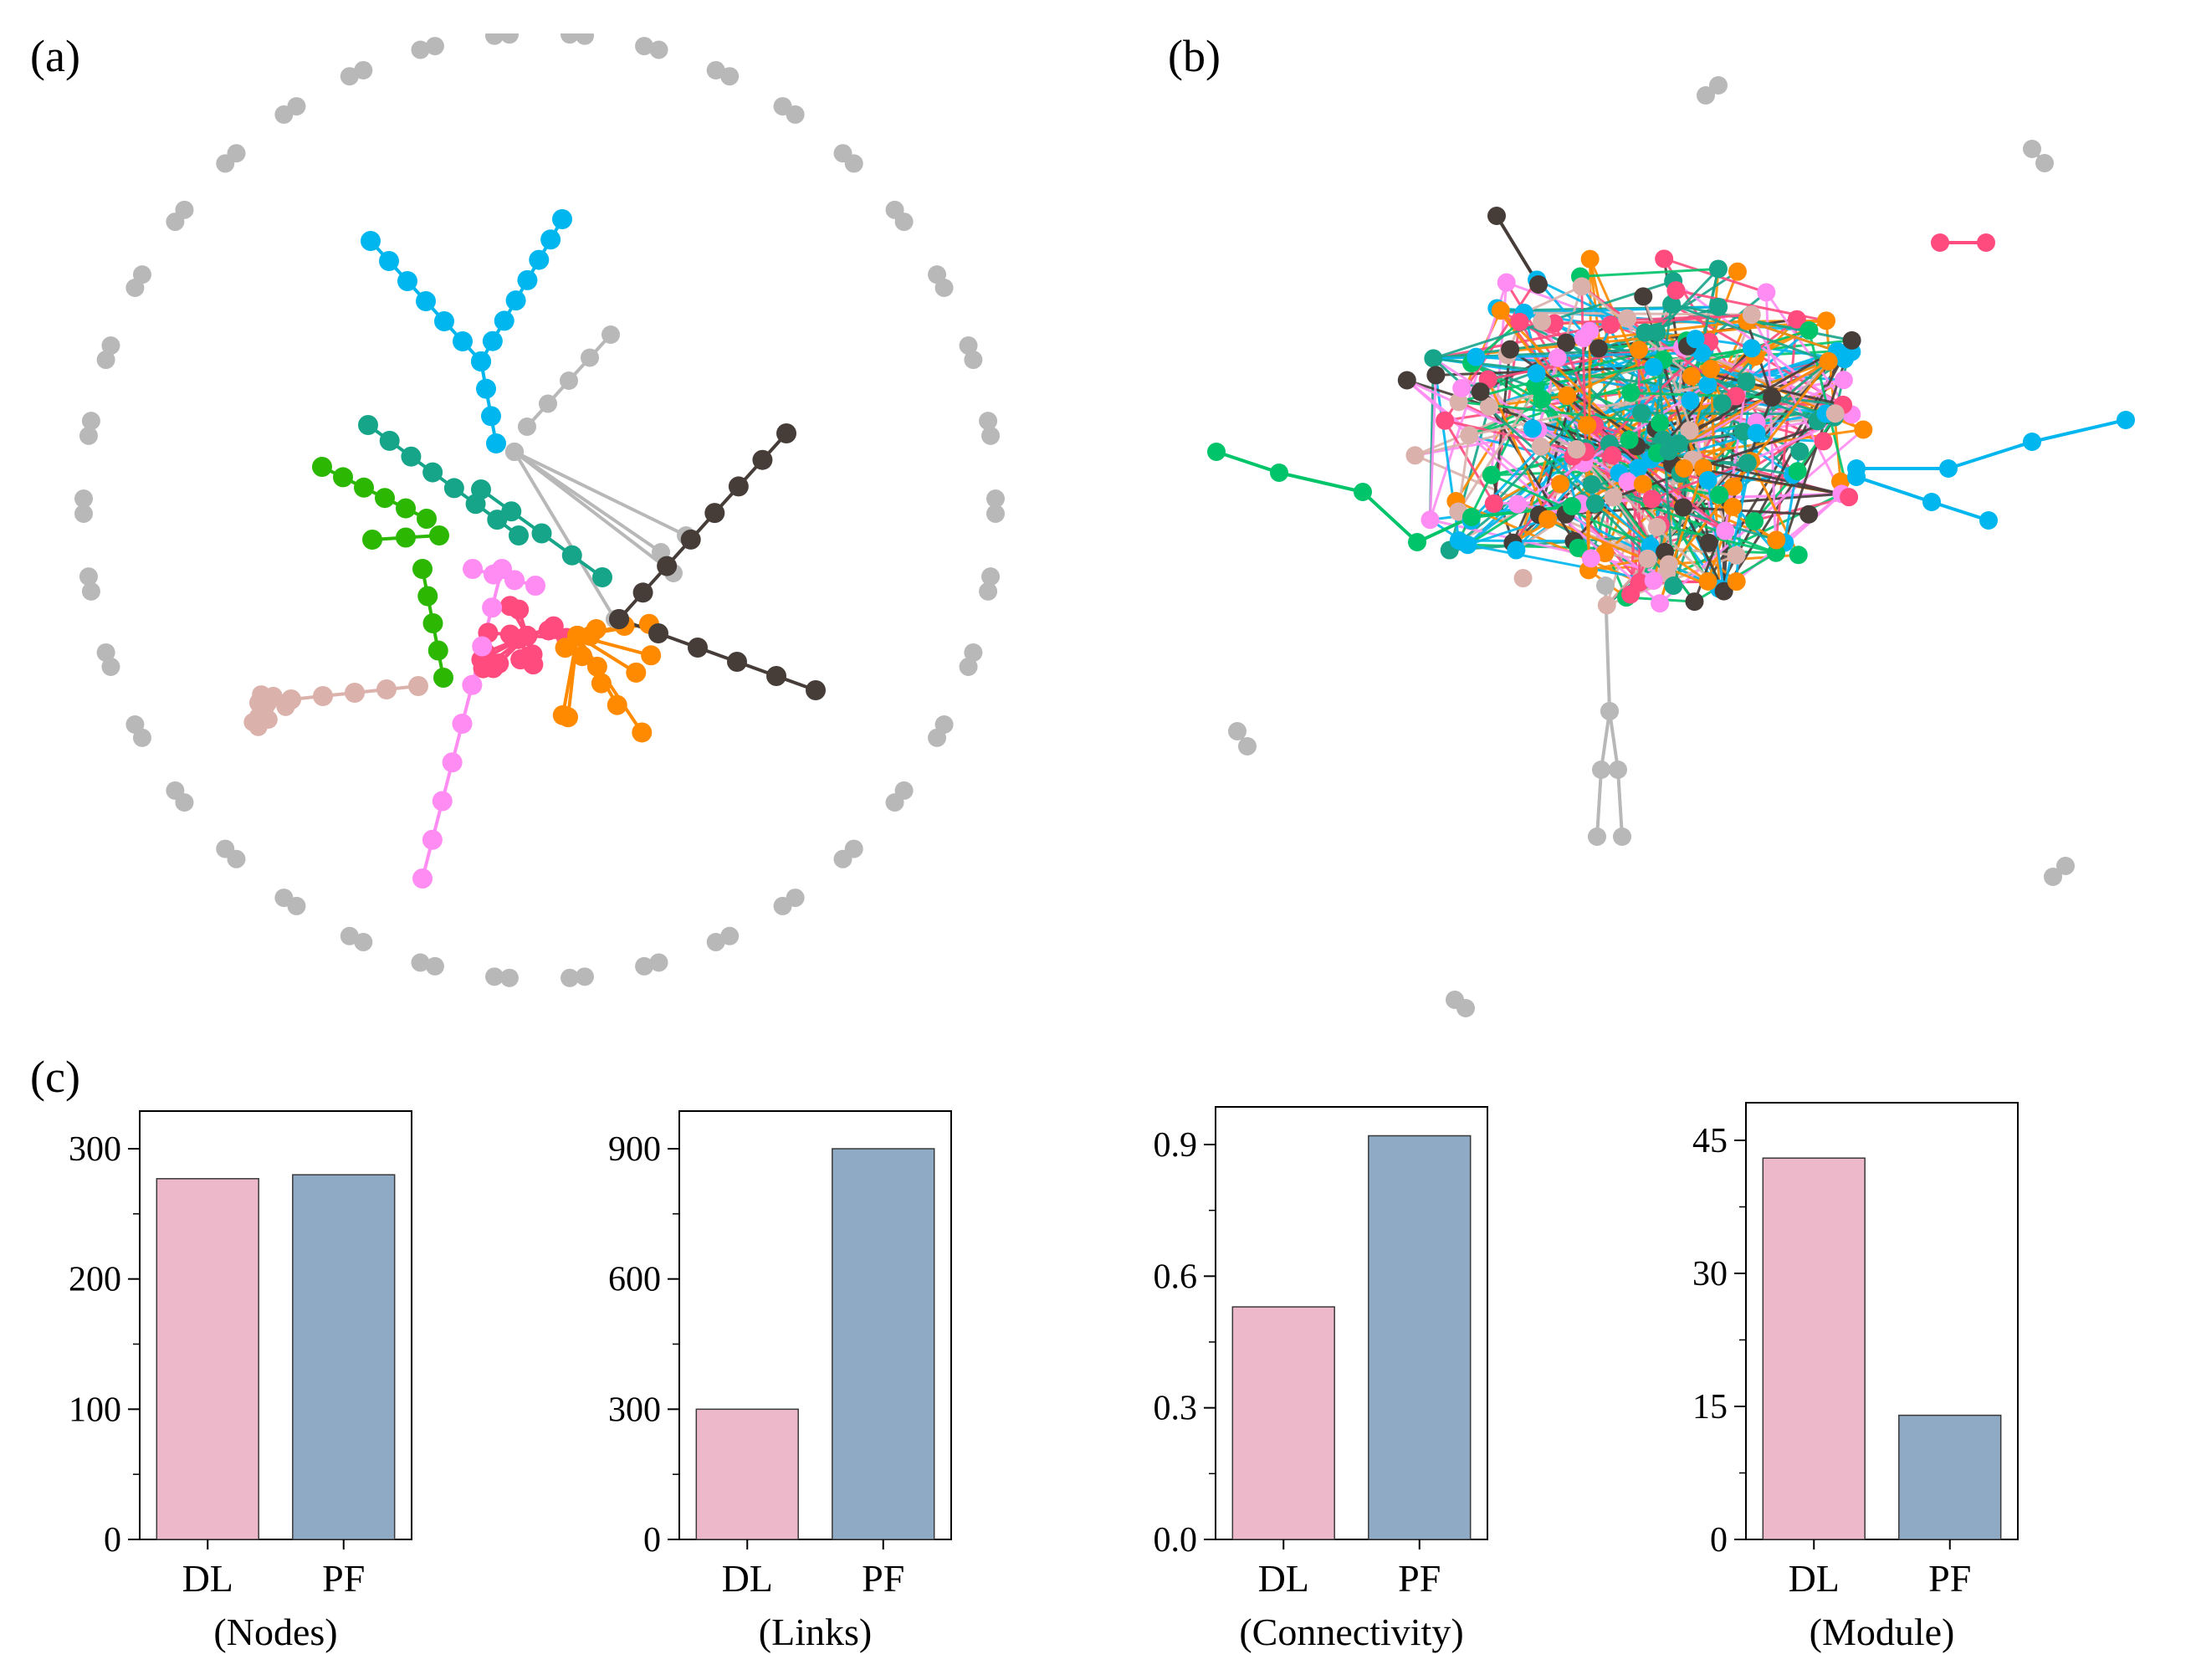  Describe the element at coordinates (815, 1325) in the screenshot. I see `plot-frame` at that location.